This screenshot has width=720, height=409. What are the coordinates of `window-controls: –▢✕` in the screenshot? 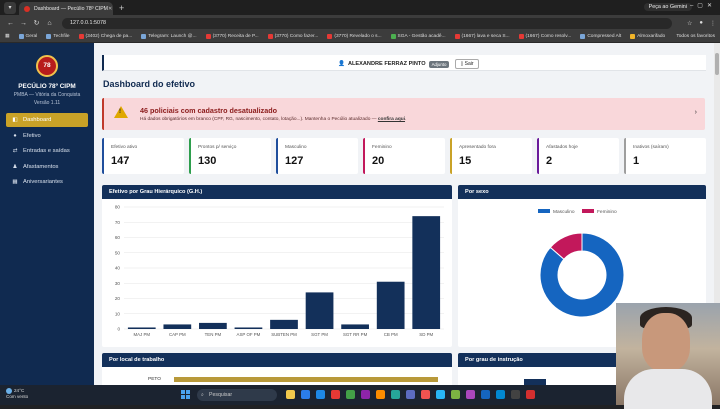 It's located at (702, 6).